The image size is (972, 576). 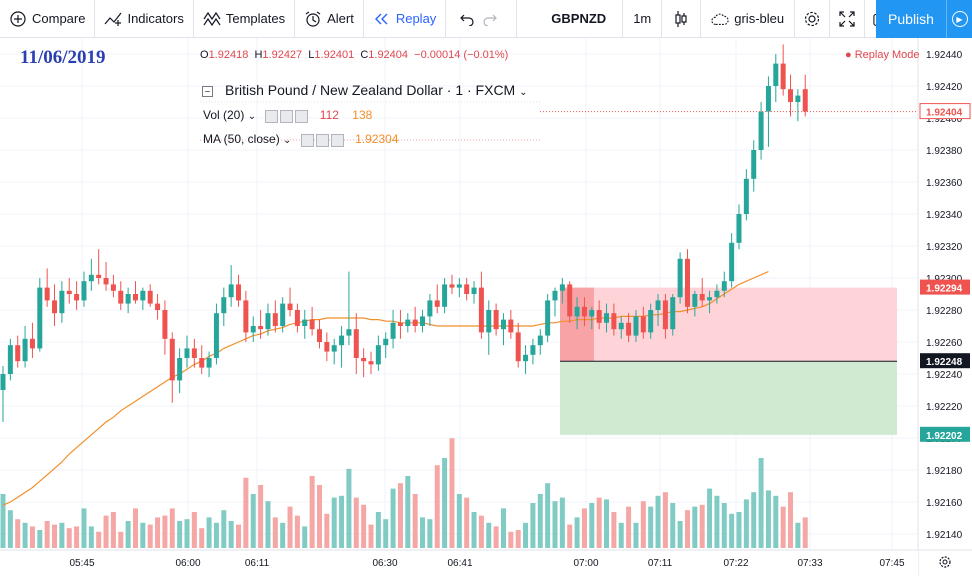 I want to click on y-tick-label: 1.92420, so click(x=944, y=87).